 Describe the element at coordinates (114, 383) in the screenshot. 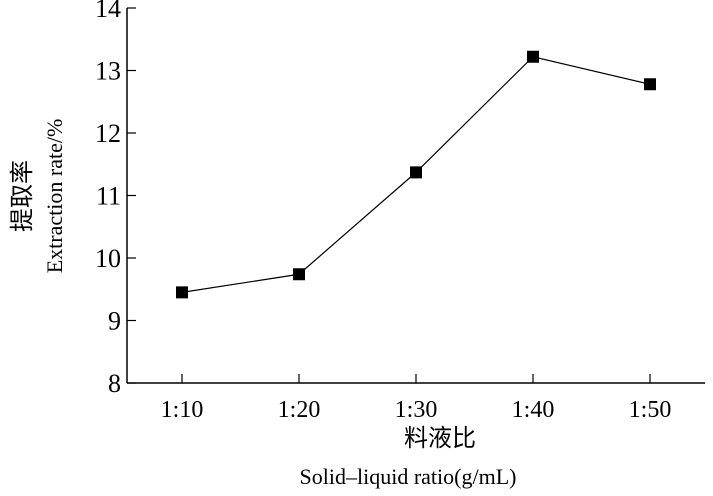

I see `y-tick-label: 8` at that location.